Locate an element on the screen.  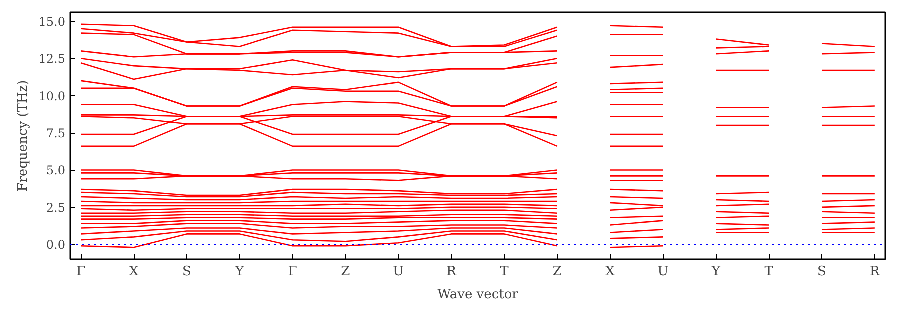
y-tick-label: 0.0 is located at coordinates (56, 245).